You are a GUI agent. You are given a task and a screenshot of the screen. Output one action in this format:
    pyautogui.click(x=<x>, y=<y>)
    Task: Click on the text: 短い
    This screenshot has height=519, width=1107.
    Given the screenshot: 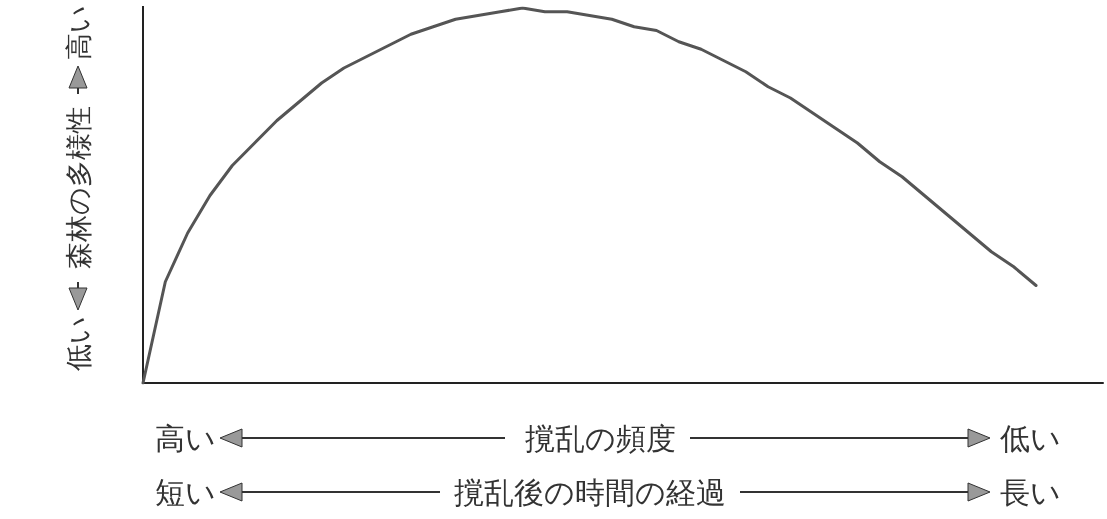 What is the action you would take?
    pyautogui.click(x=185, y=492)
    